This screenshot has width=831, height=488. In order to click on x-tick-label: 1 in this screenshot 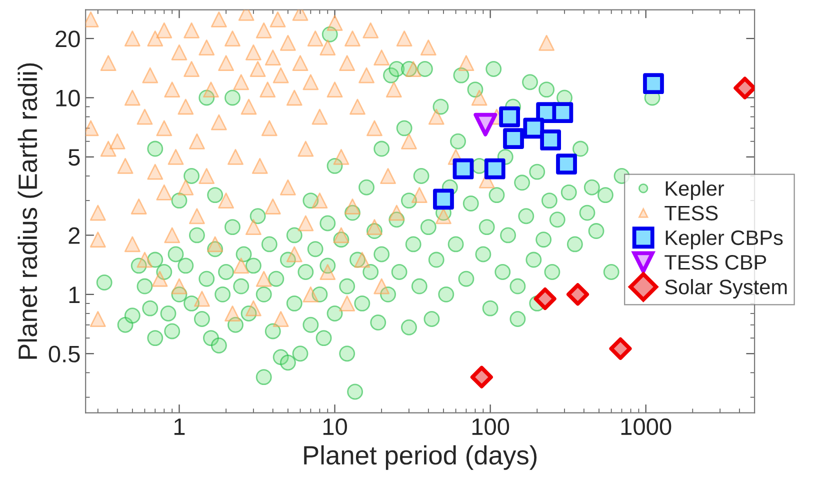, I will do `click(179, 426)`.